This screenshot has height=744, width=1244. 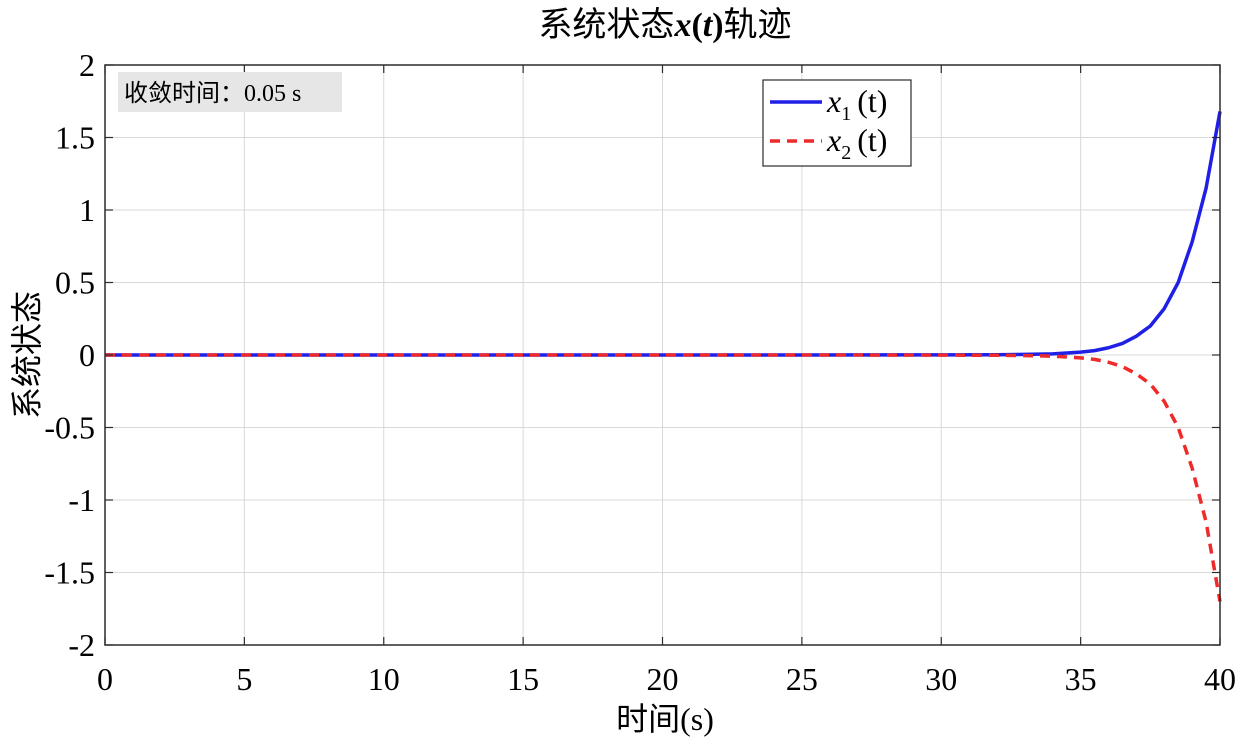 I want to click on x-tick-label: 20, so click(x=663, y=679).